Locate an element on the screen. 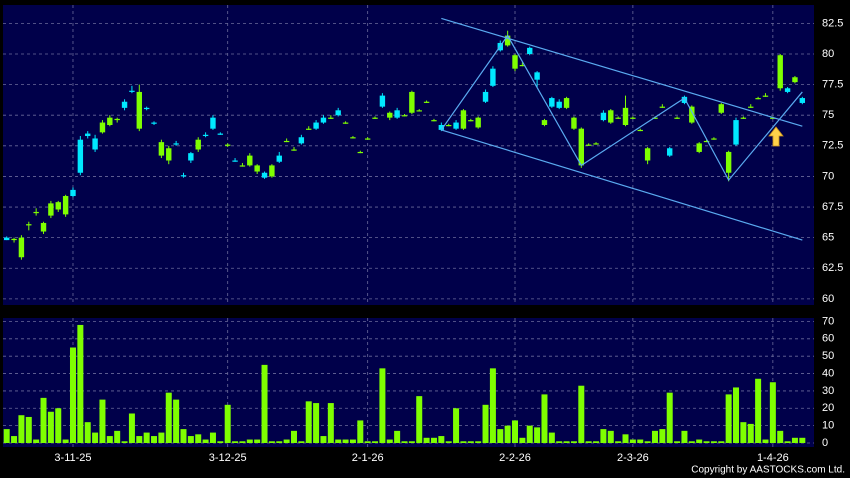  arrow-marker is located at coordinates (776, 136).